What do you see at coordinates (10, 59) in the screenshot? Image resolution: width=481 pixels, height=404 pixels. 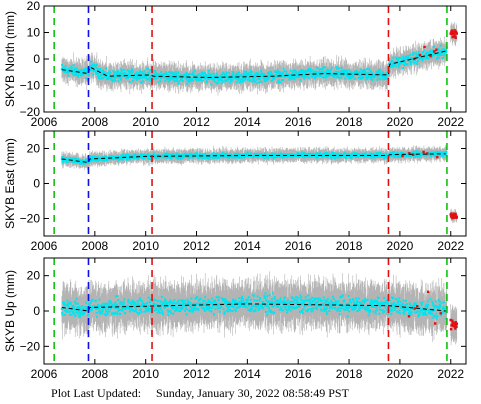 I see `y-axis-label: SKYB North (mm)` at bounding box center [10, 59].